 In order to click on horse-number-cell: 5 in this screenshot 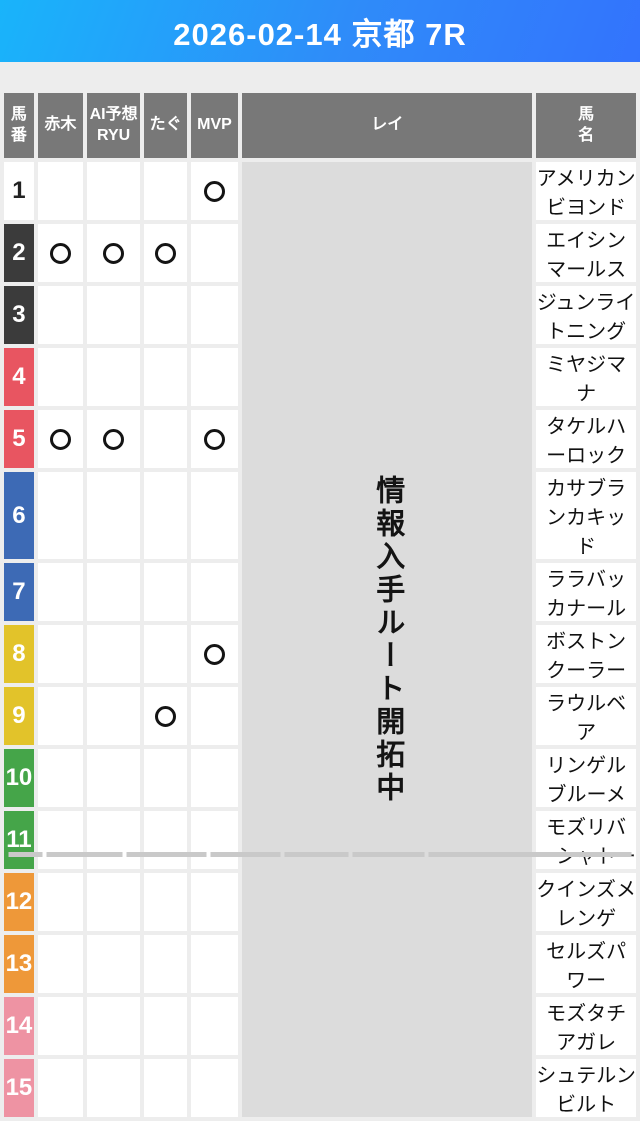, I will do `click(19, 439)`.